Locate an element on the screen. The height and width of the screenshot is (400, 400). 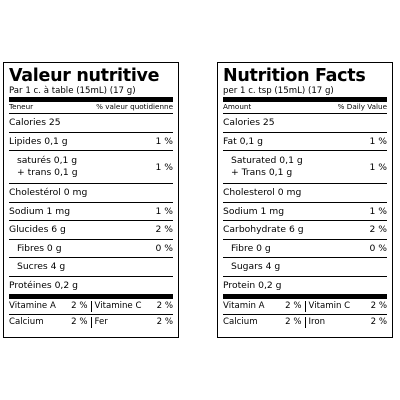
saturated-trans-label: saturés 0,1 g + trans 0,1 g is located at coordinates (47, 167).